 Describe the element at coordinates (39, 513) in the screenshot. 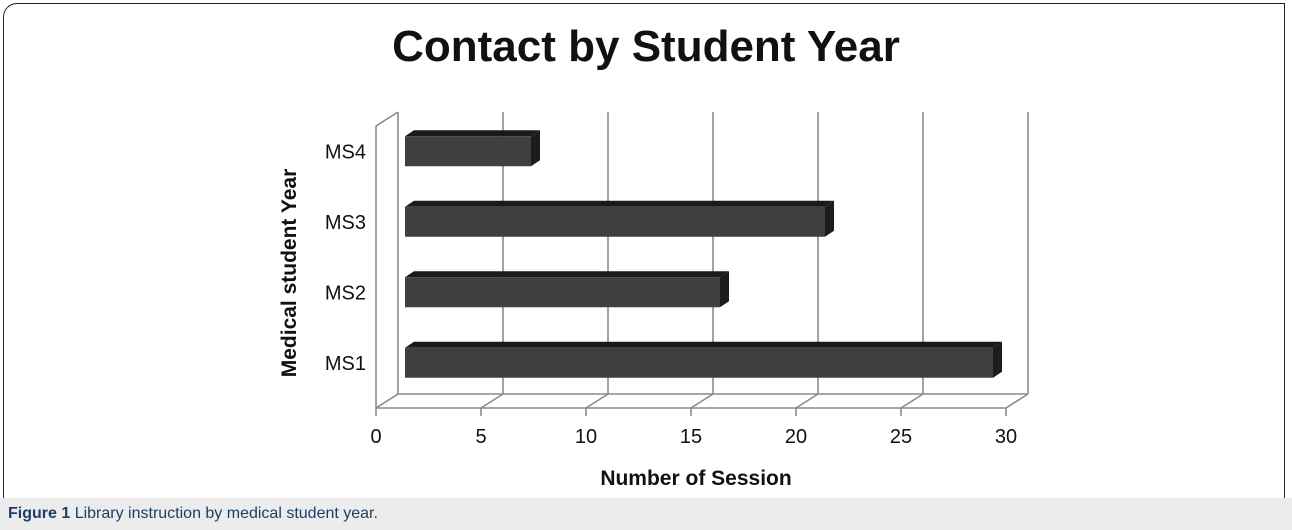

I see `figure-label: Figure 1` at that location.